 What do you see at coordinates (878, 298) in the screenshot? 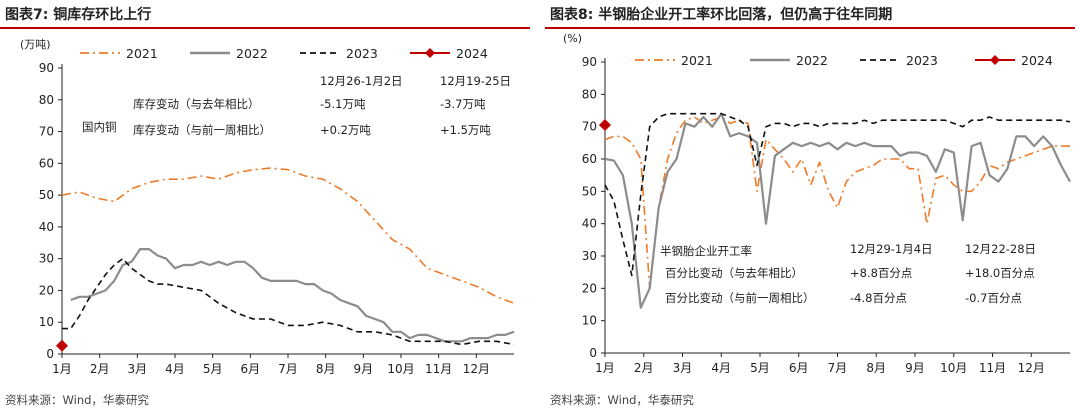
I see `annotation-value: -4.8百分点` at bounding box center [878, 298].